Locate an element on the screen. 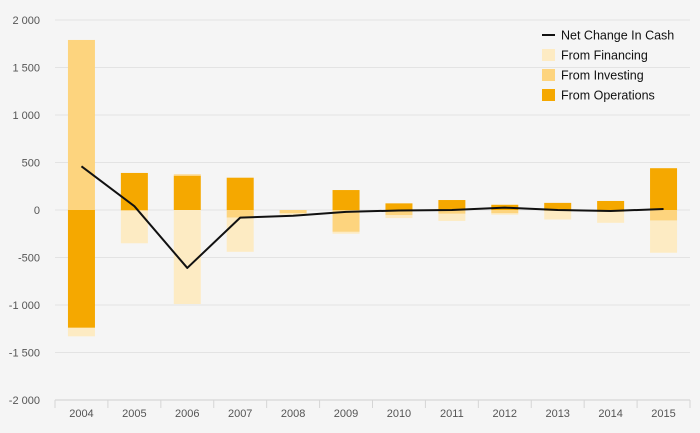 This screenshot has height=433, width=700. x-tick-label: 2009 is located at coordinates (346, 414).